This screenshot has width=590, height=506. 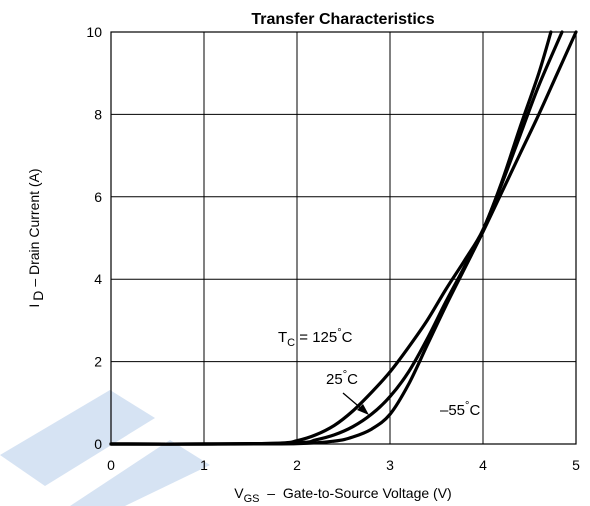 What do you see at coordinates (356, 493) in the screenshot?
I see `x-axis-label-rest: – Gate-to-Source Voltage (V)` at bounding box center [356, 493].